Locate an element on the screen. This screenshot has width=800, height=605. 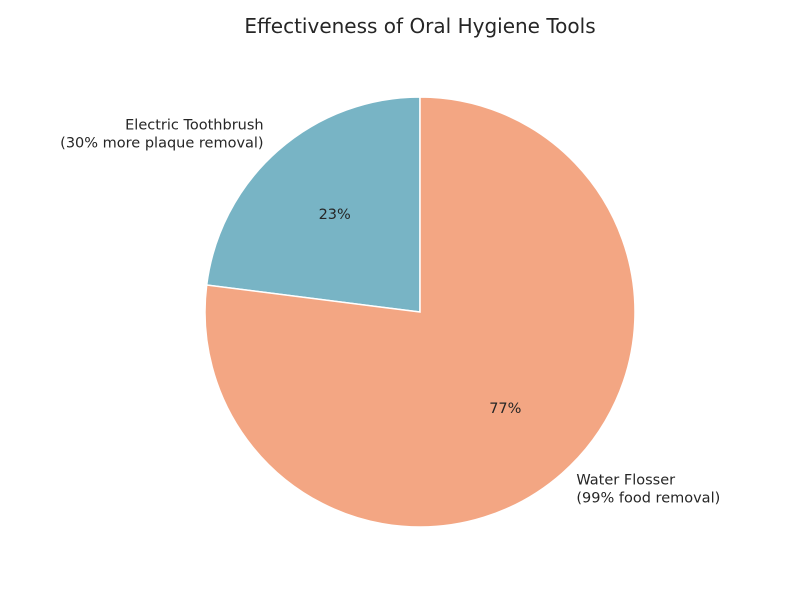
percent-label-0: 23% is located at coordinates (335, 215).